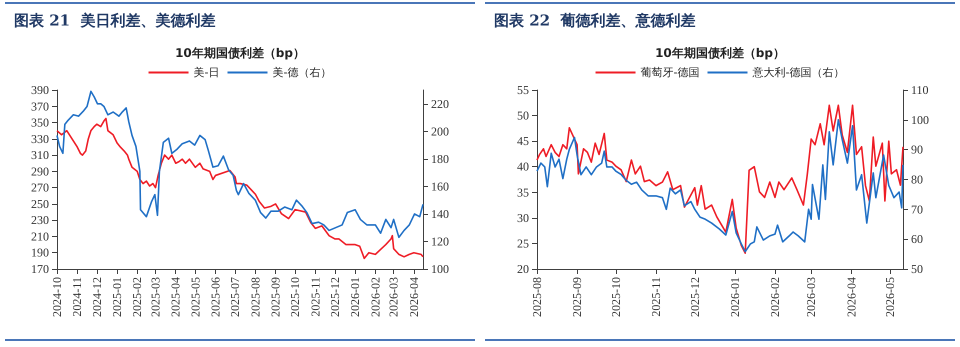  Describe the element at coordinates (40, 106) in the screenshot. I see `y-tick-label: 370` at that location.